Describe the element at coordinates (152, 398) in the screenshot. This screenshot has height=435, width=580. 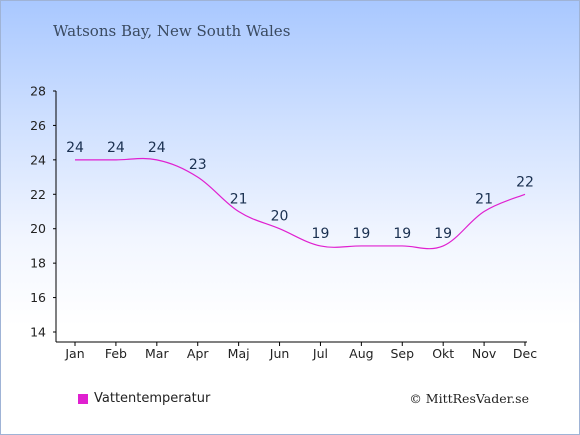
I see `legend-label: Vattentemperatur` at that location.